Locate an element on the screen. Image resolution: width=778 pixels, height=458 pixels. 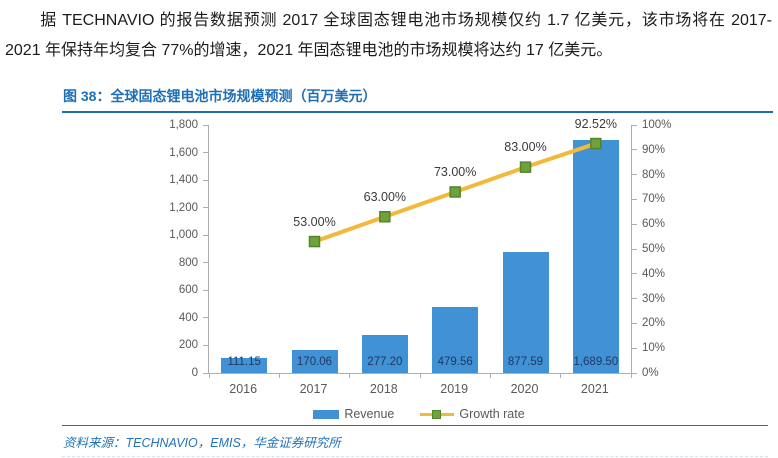
legend-growth-label: Growth rate is located at coordinates (492, 414).